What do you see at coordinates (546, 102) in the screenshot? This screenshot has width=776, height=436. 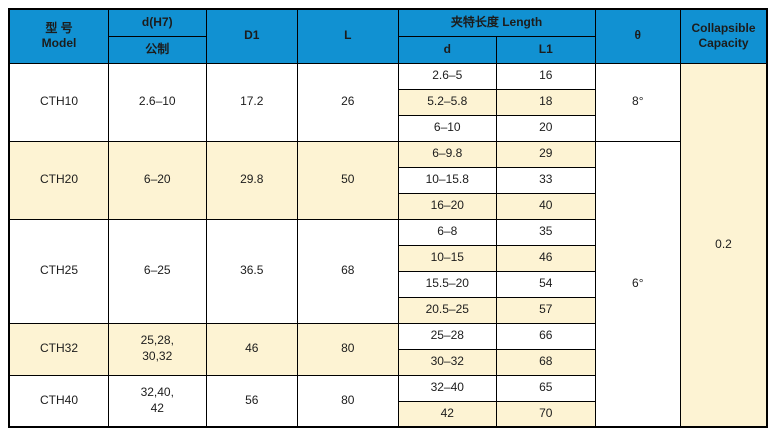 I see `clamp-l1-cell: 18` at bounding box center [546, 102].